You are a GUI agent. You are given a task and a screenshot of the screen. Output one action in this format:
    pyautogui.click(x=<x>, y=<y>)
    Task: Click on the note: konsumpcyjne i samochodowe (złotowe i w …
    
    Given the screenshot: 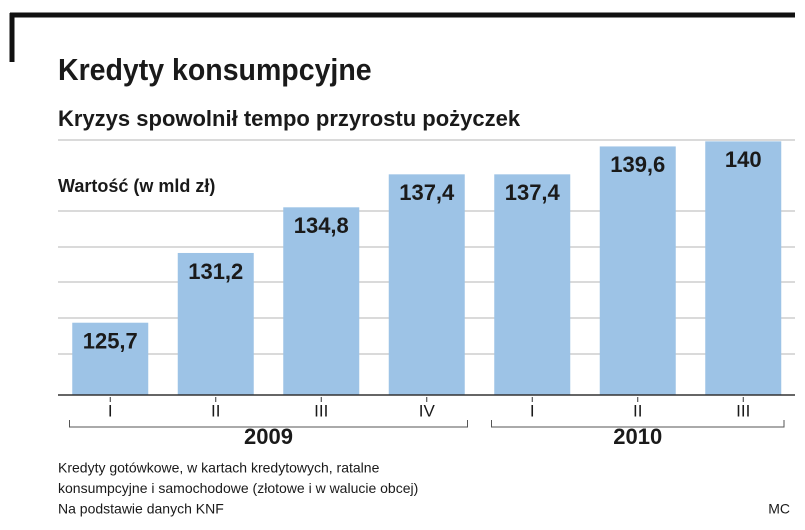 What is the action you would take?
    pyautogui.click(x=238, y=488)
    